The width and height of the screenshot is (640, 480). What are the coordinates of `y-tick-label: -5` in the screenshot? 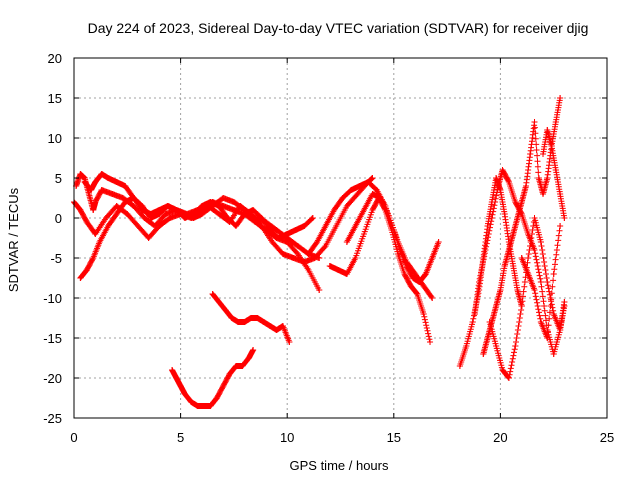 It's located at (56, 258).